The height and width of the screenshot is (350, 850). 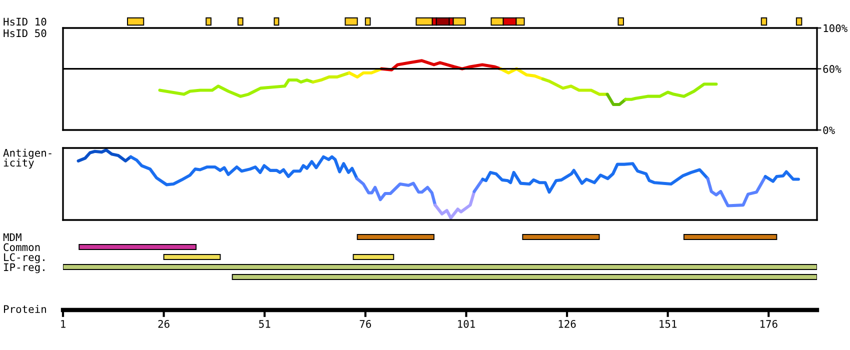 I want to click on y-tick-label: 60%, so click(x=832, y=69).